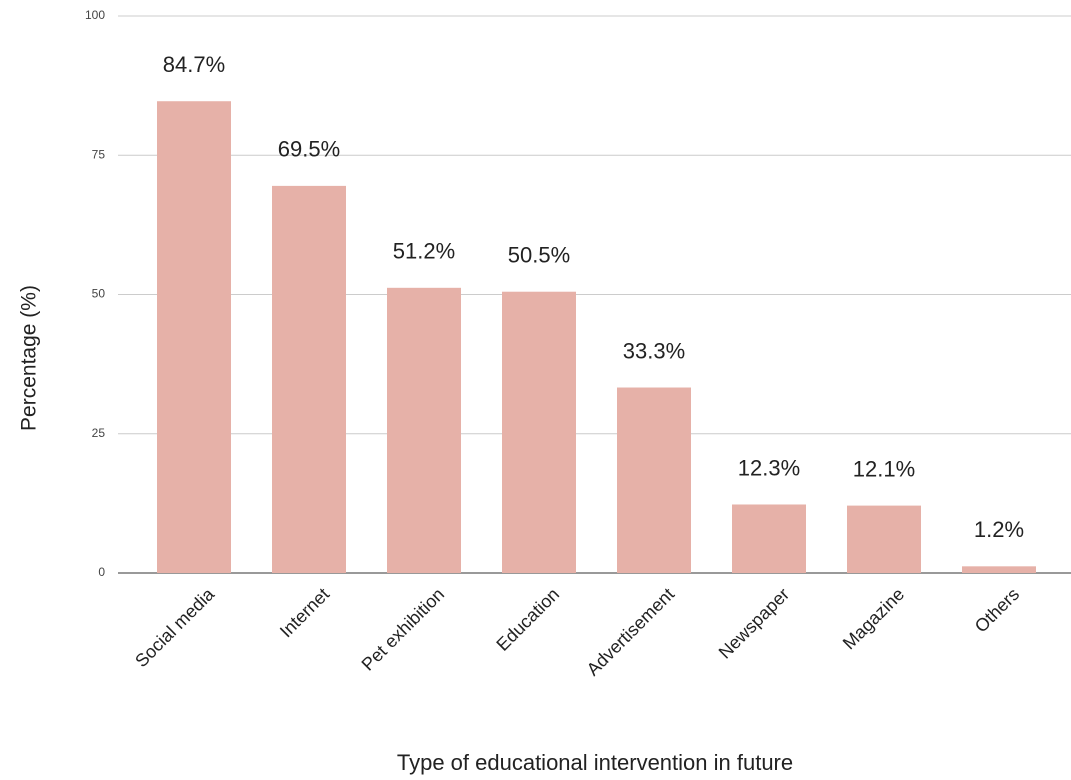 This screenshot has width=1071, height=780. What do you see at coordinates (95, 15) in the screenshot?
I see `y-tick-label: 100` at bounding box center [95, 15].